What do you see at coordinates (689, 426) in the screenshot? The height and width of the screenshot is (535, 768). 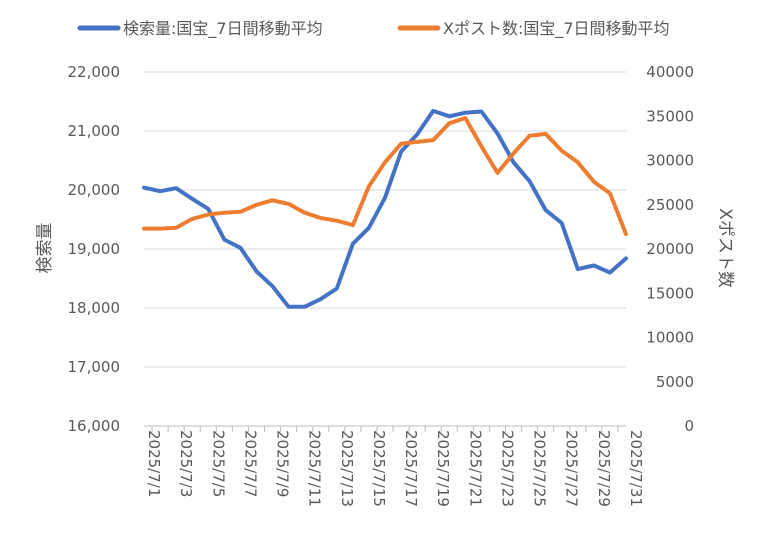 I see `y-right-tick-label: 0` at bounding box center [689, 426].